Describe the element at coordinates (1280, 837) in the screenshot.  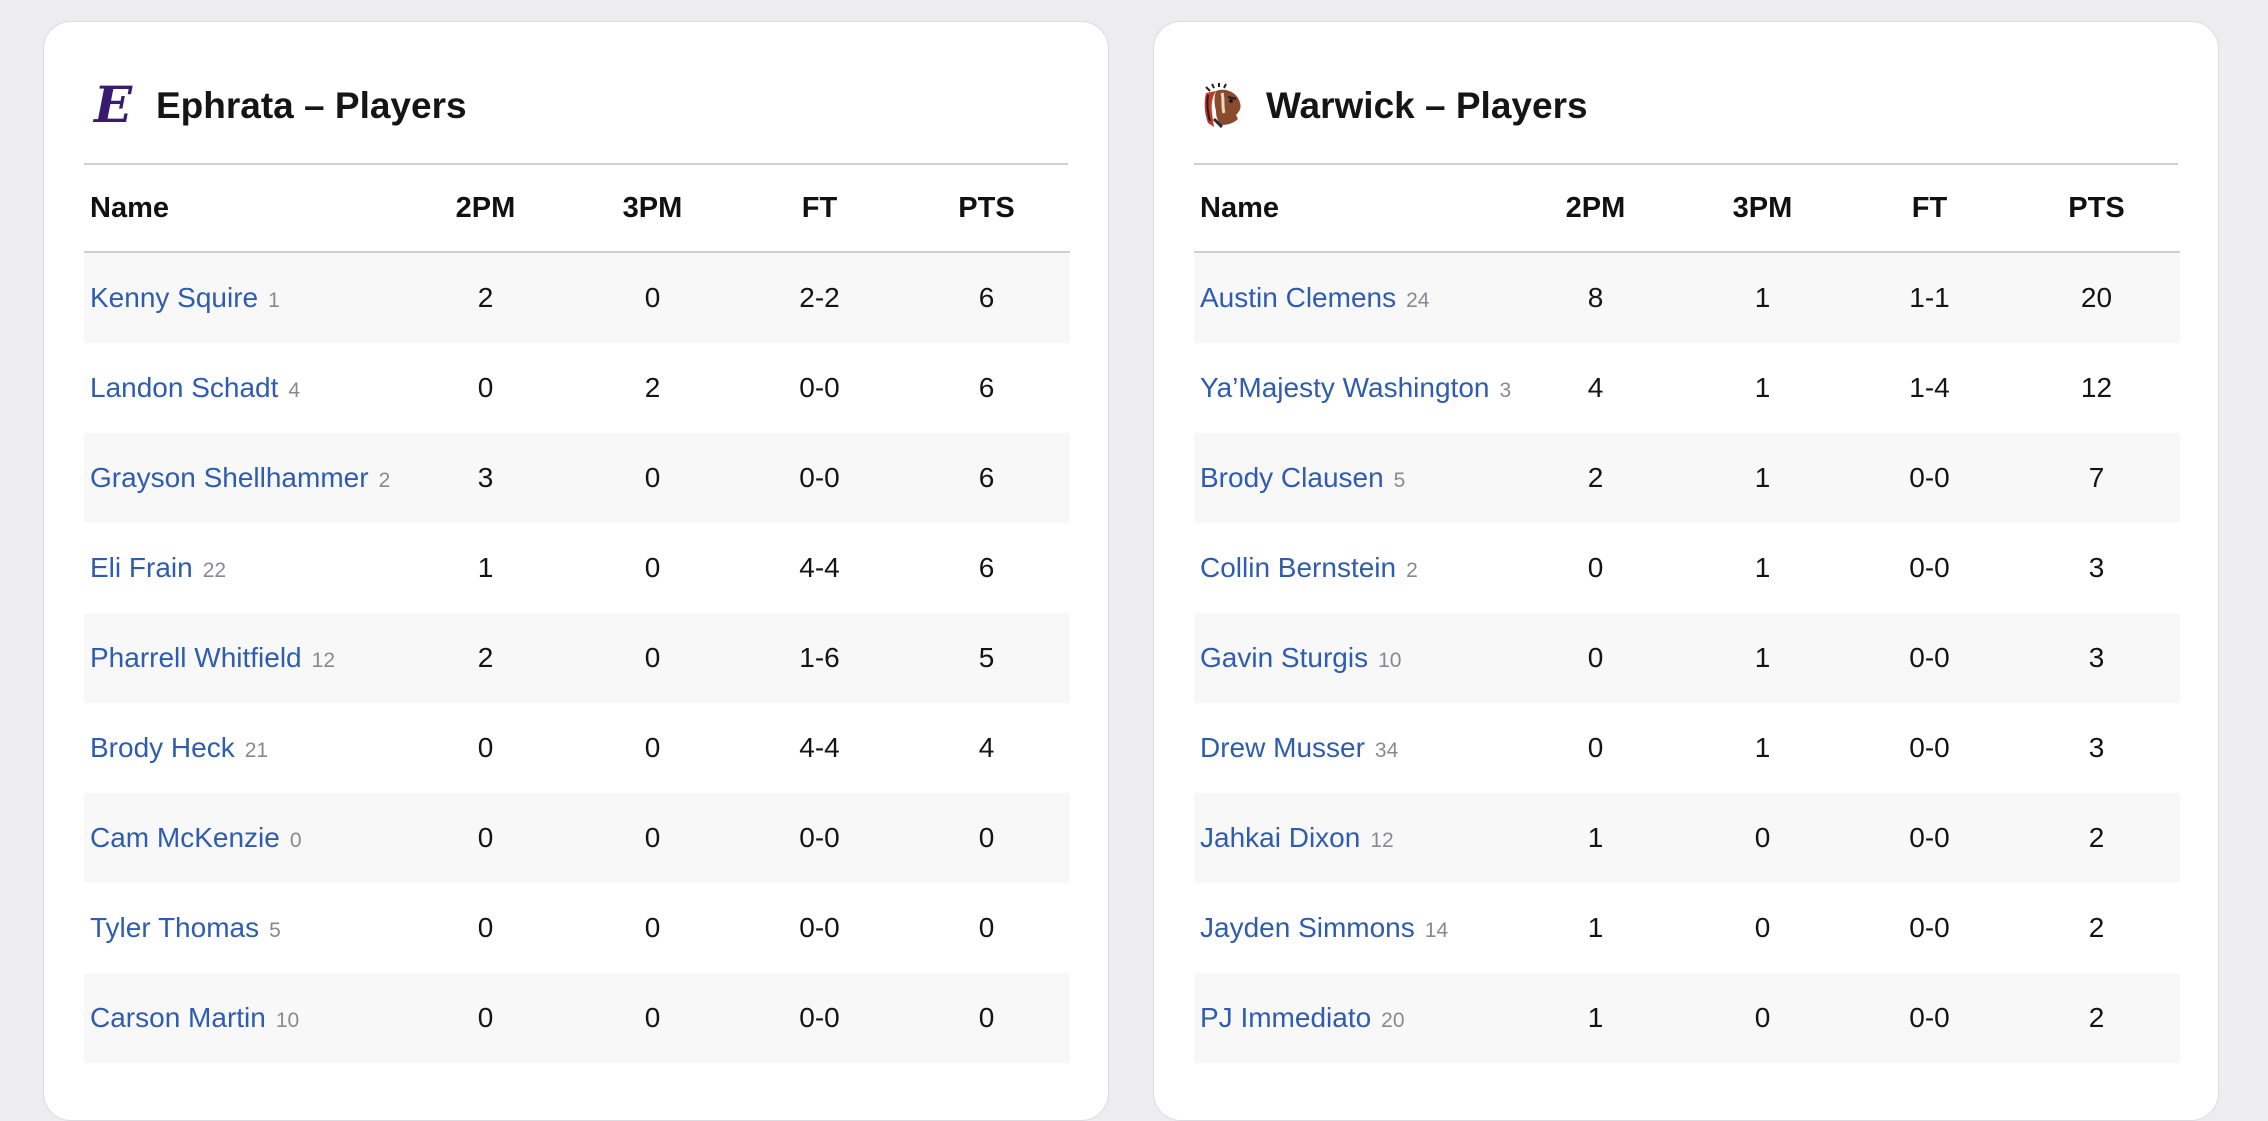
I see `player-name-link: Jahkai Dixon` at that location.